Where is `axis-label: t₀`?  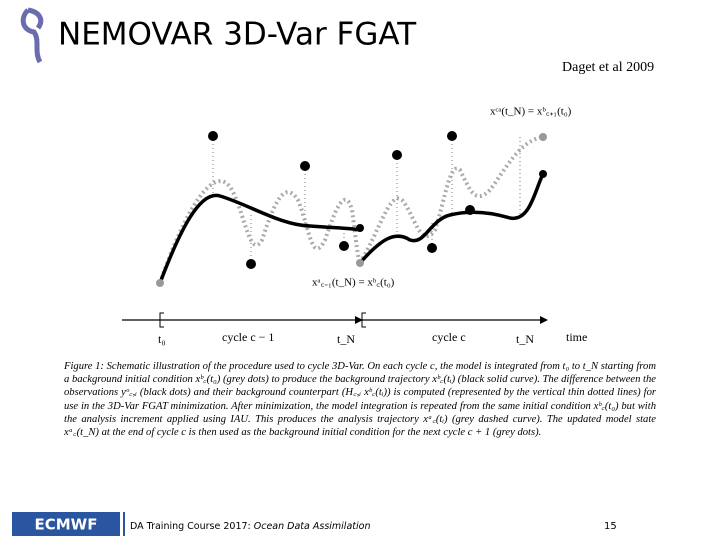
axis-label: t₀ is located at coordinates (162, 339).